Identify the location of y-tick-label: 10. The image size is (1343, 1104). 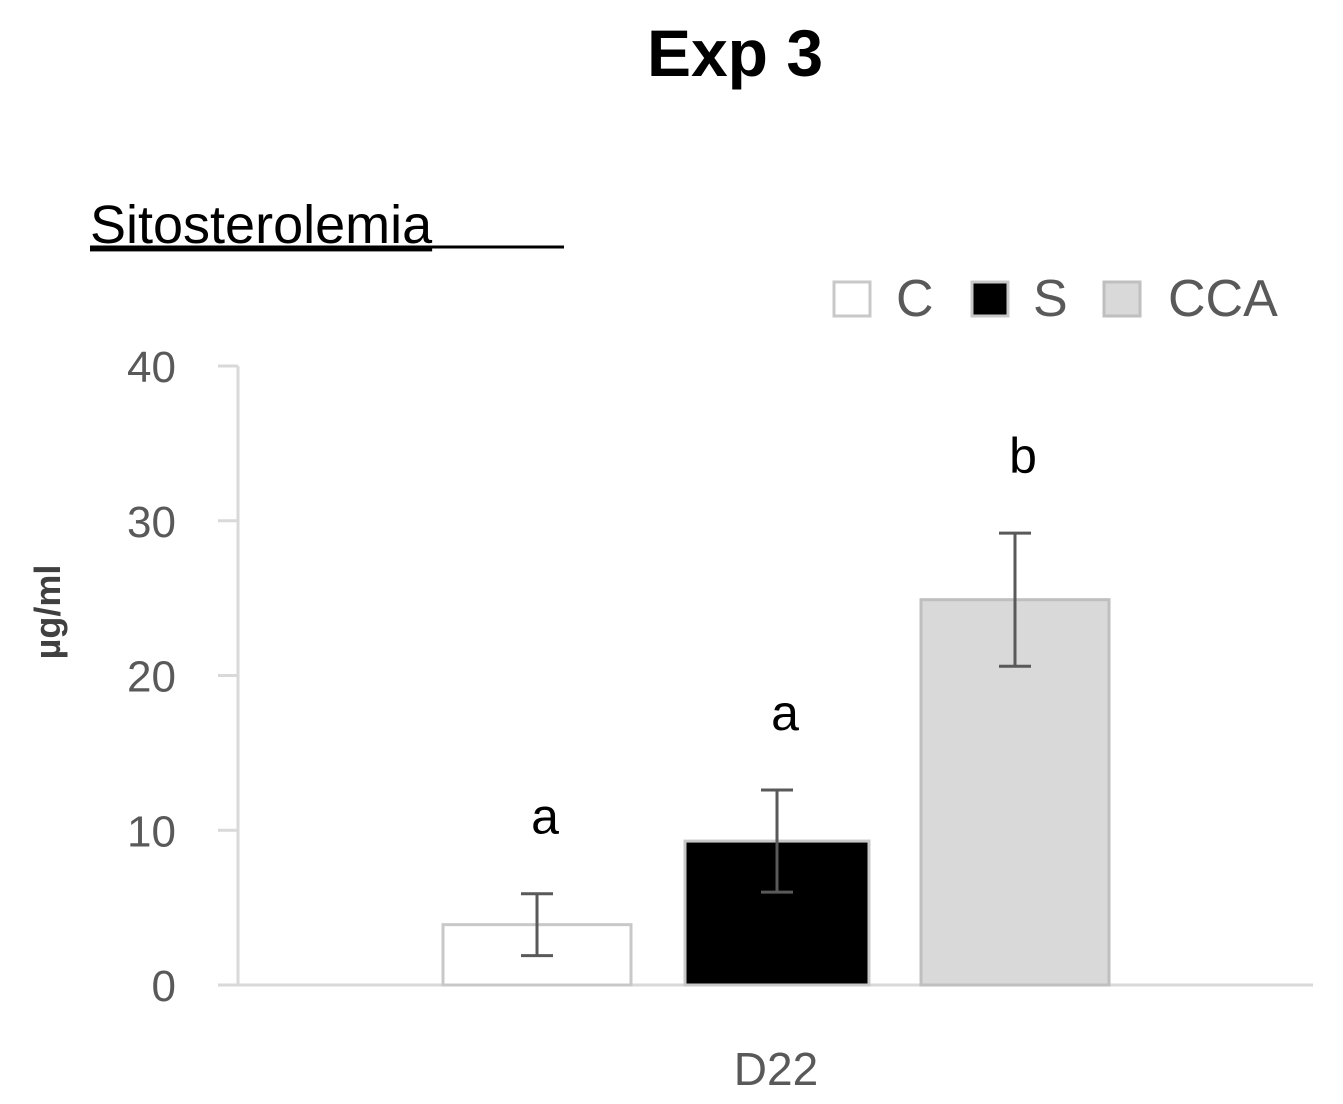
(151, 831).